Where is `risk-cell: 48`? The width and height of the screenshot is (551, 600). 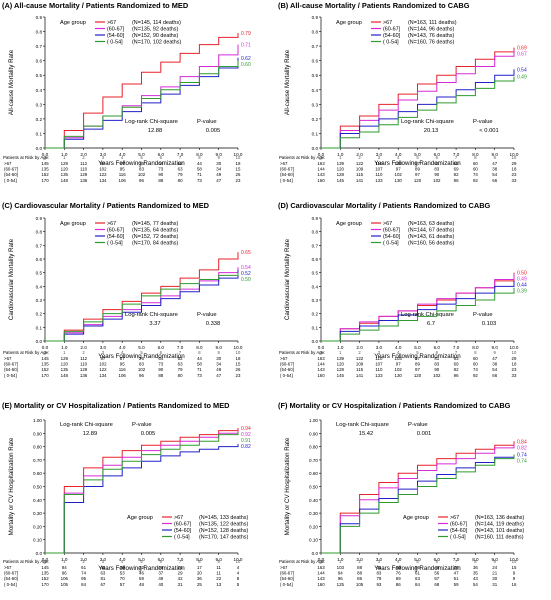 risk-cell: 48 is located at coordinates (141, 584).